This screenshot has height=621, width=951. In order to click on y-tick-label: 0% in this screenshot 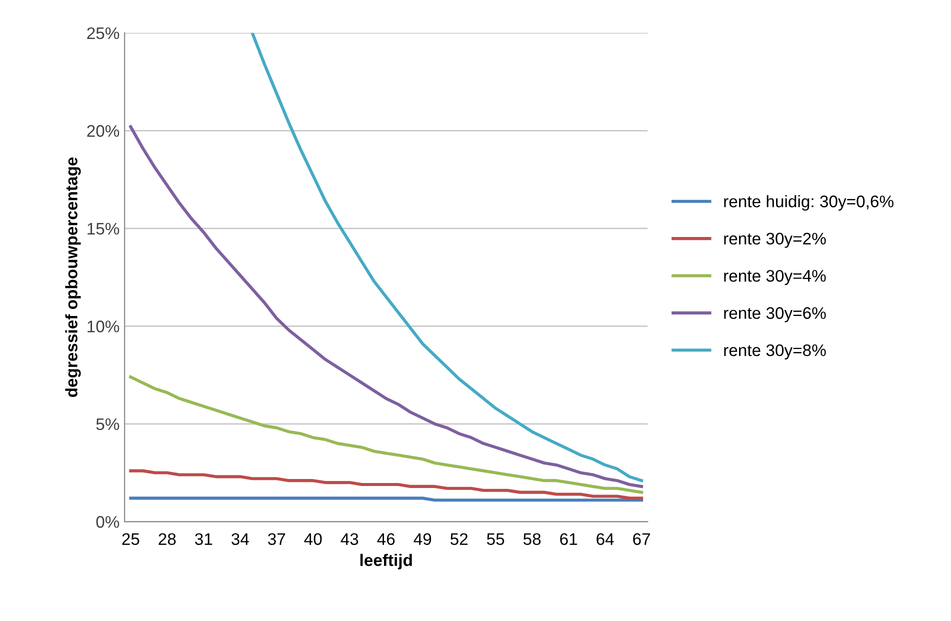, I will do `click(108, 522)`.